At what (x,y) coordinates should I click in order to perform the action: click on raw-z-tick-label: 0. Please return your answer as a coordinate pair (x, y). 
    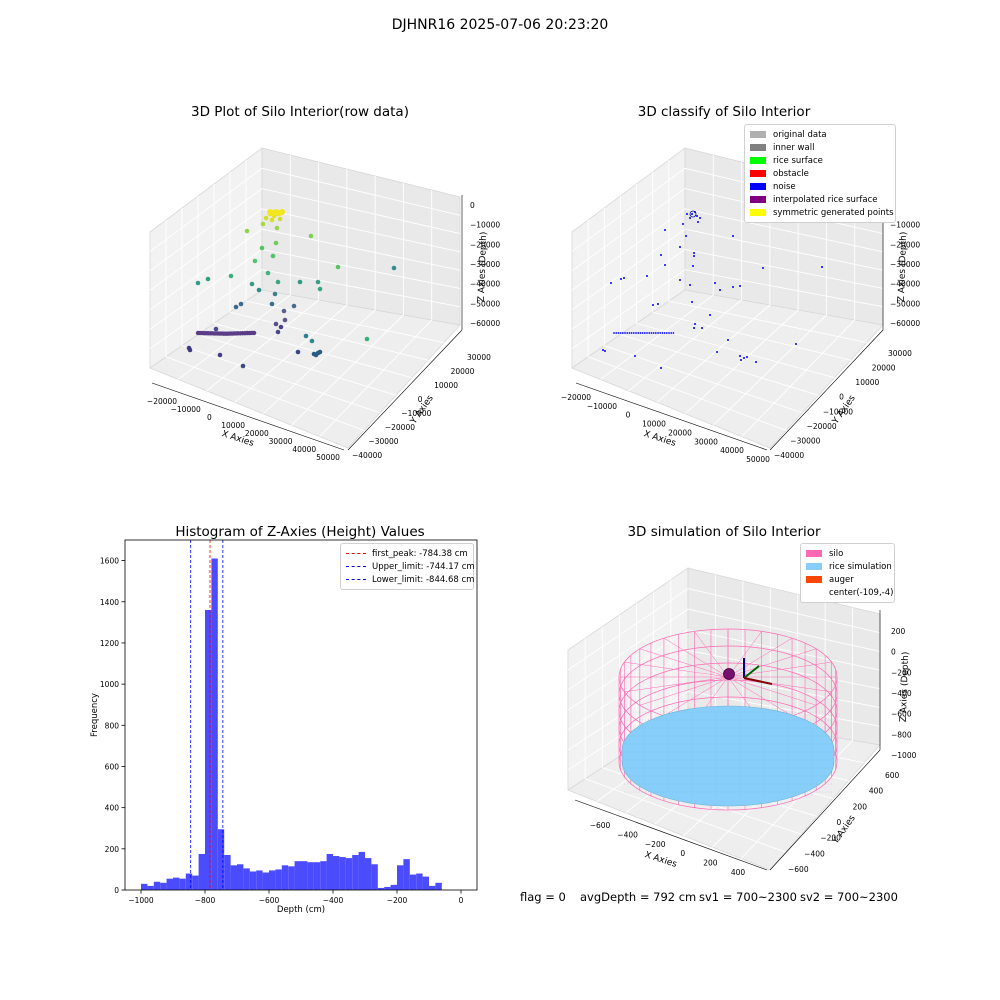
    Looking at the image, I should click on (472, 205).